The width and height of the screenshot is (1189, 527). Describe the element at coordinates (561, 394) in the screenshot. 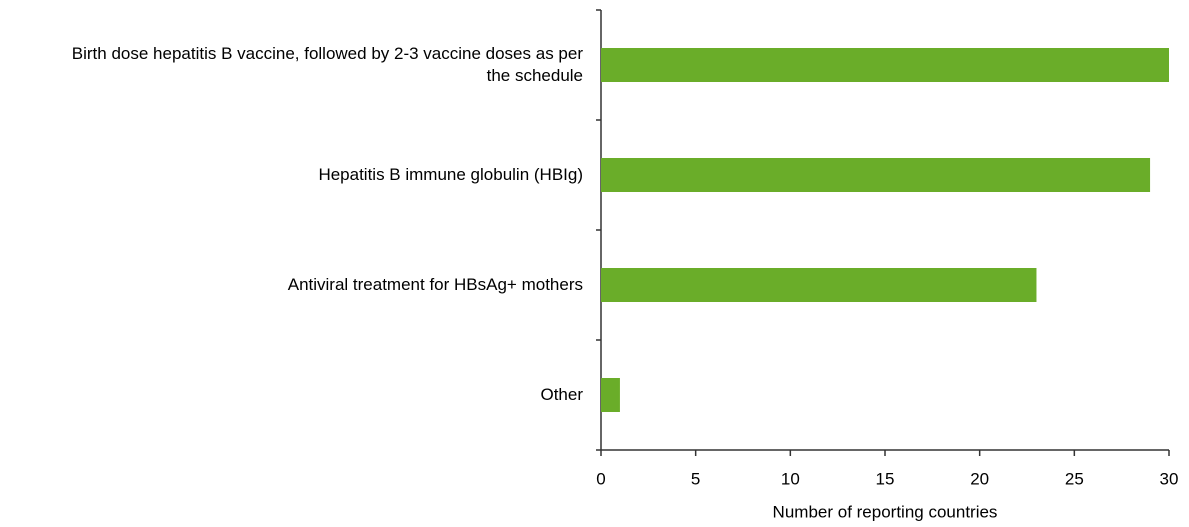

I see `y-tick-label: Other` at that location.